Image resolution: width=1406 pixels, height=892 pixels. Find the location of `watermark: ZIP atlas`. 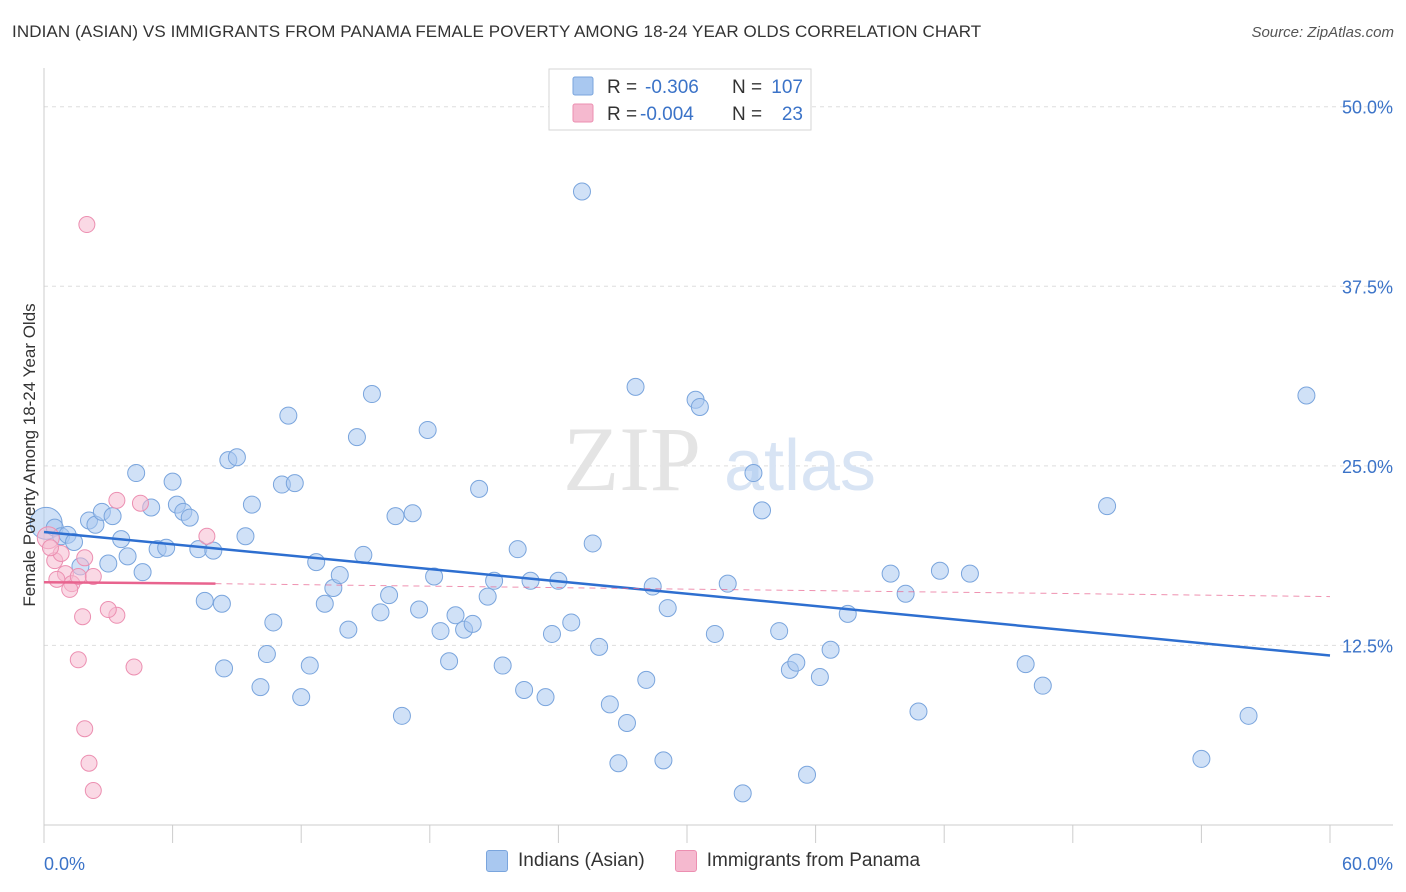

watermark: ZIP atlas is located at coordinates (719, 459).